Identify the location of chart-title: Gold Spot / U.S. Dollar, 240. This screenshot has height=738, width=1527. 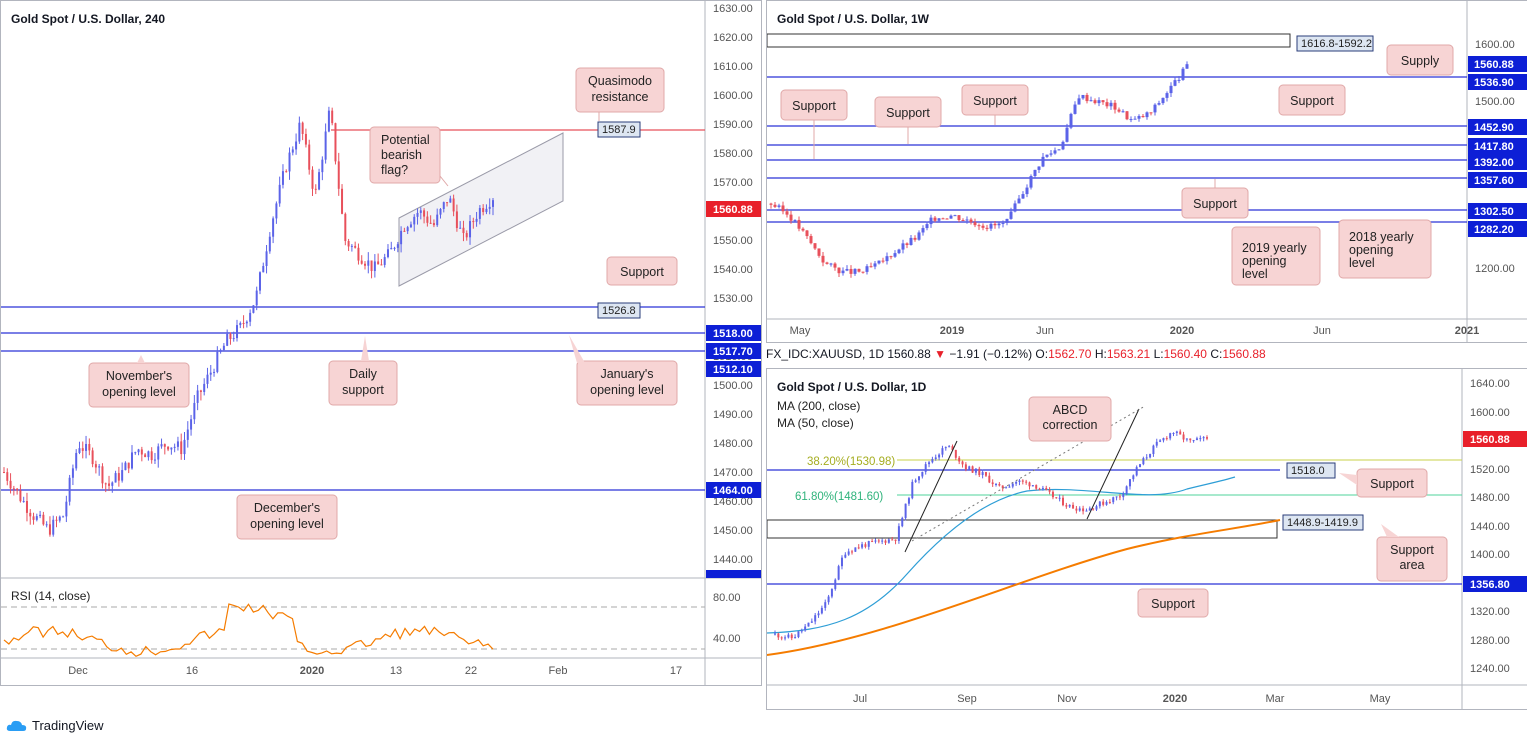
(88, 19).